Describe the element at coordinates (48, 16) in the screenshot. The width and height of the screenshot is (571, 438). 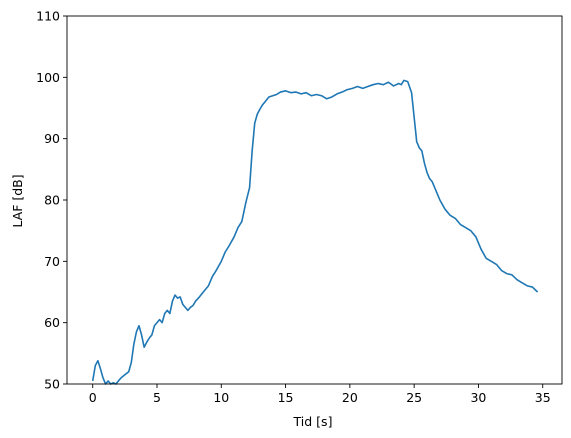
I see `y-tick-label: 110` at that location.